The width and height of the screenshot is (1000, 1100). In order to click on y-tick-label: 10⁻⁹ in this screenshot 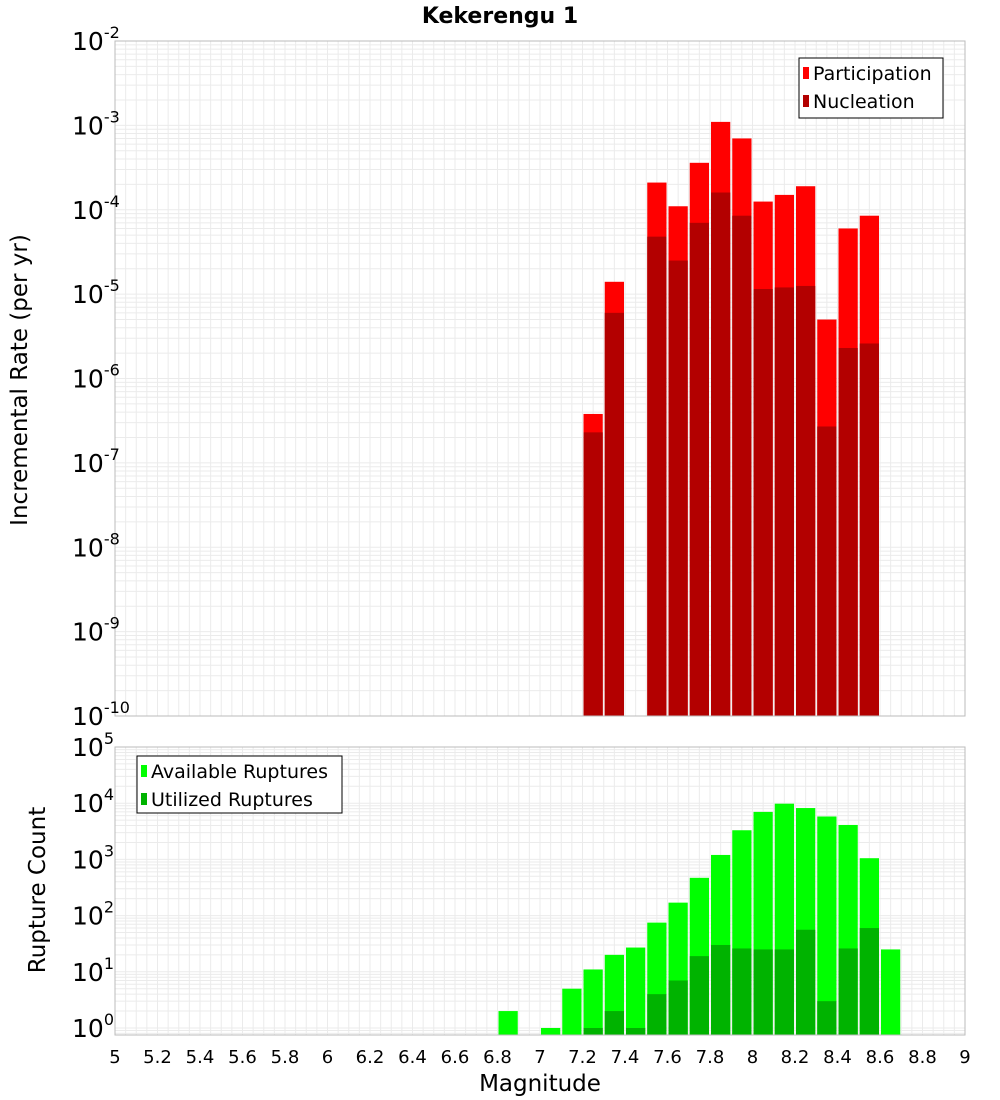, I will do `click(96, 630)`.